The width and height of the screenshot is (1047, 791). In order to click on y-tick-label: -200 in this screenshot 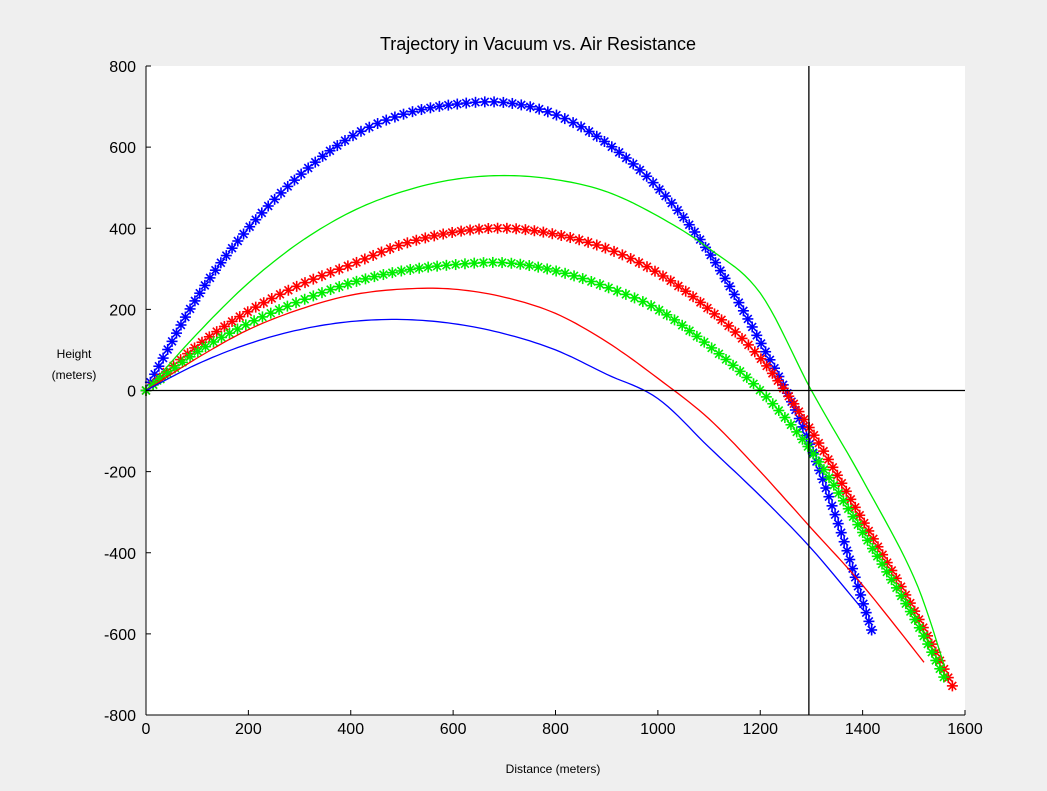, I will do `click(120, 473)`.